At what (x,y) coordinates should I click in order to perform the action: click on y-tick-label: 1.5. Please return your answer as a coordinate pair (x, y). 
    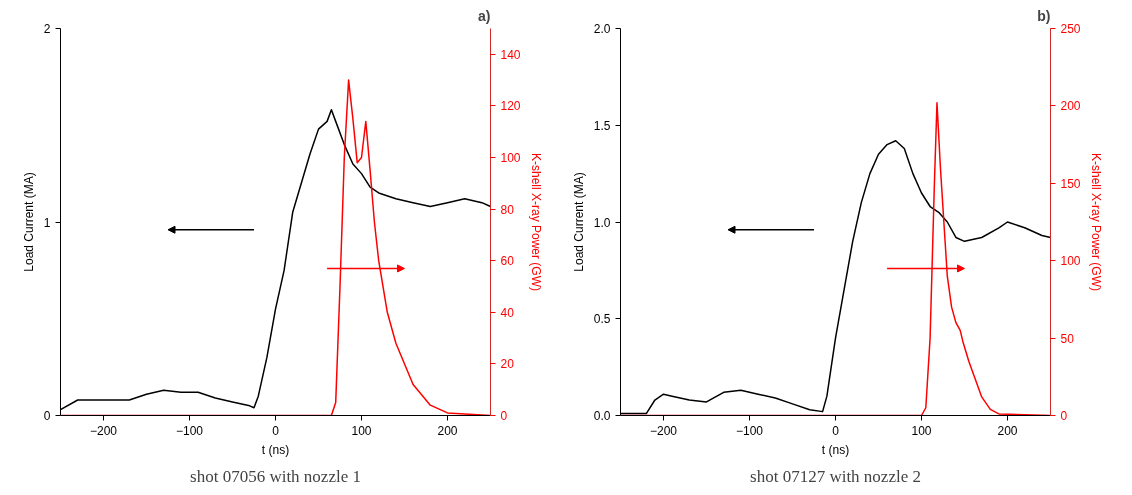
    Looking at the image, I should click on (602, 125).